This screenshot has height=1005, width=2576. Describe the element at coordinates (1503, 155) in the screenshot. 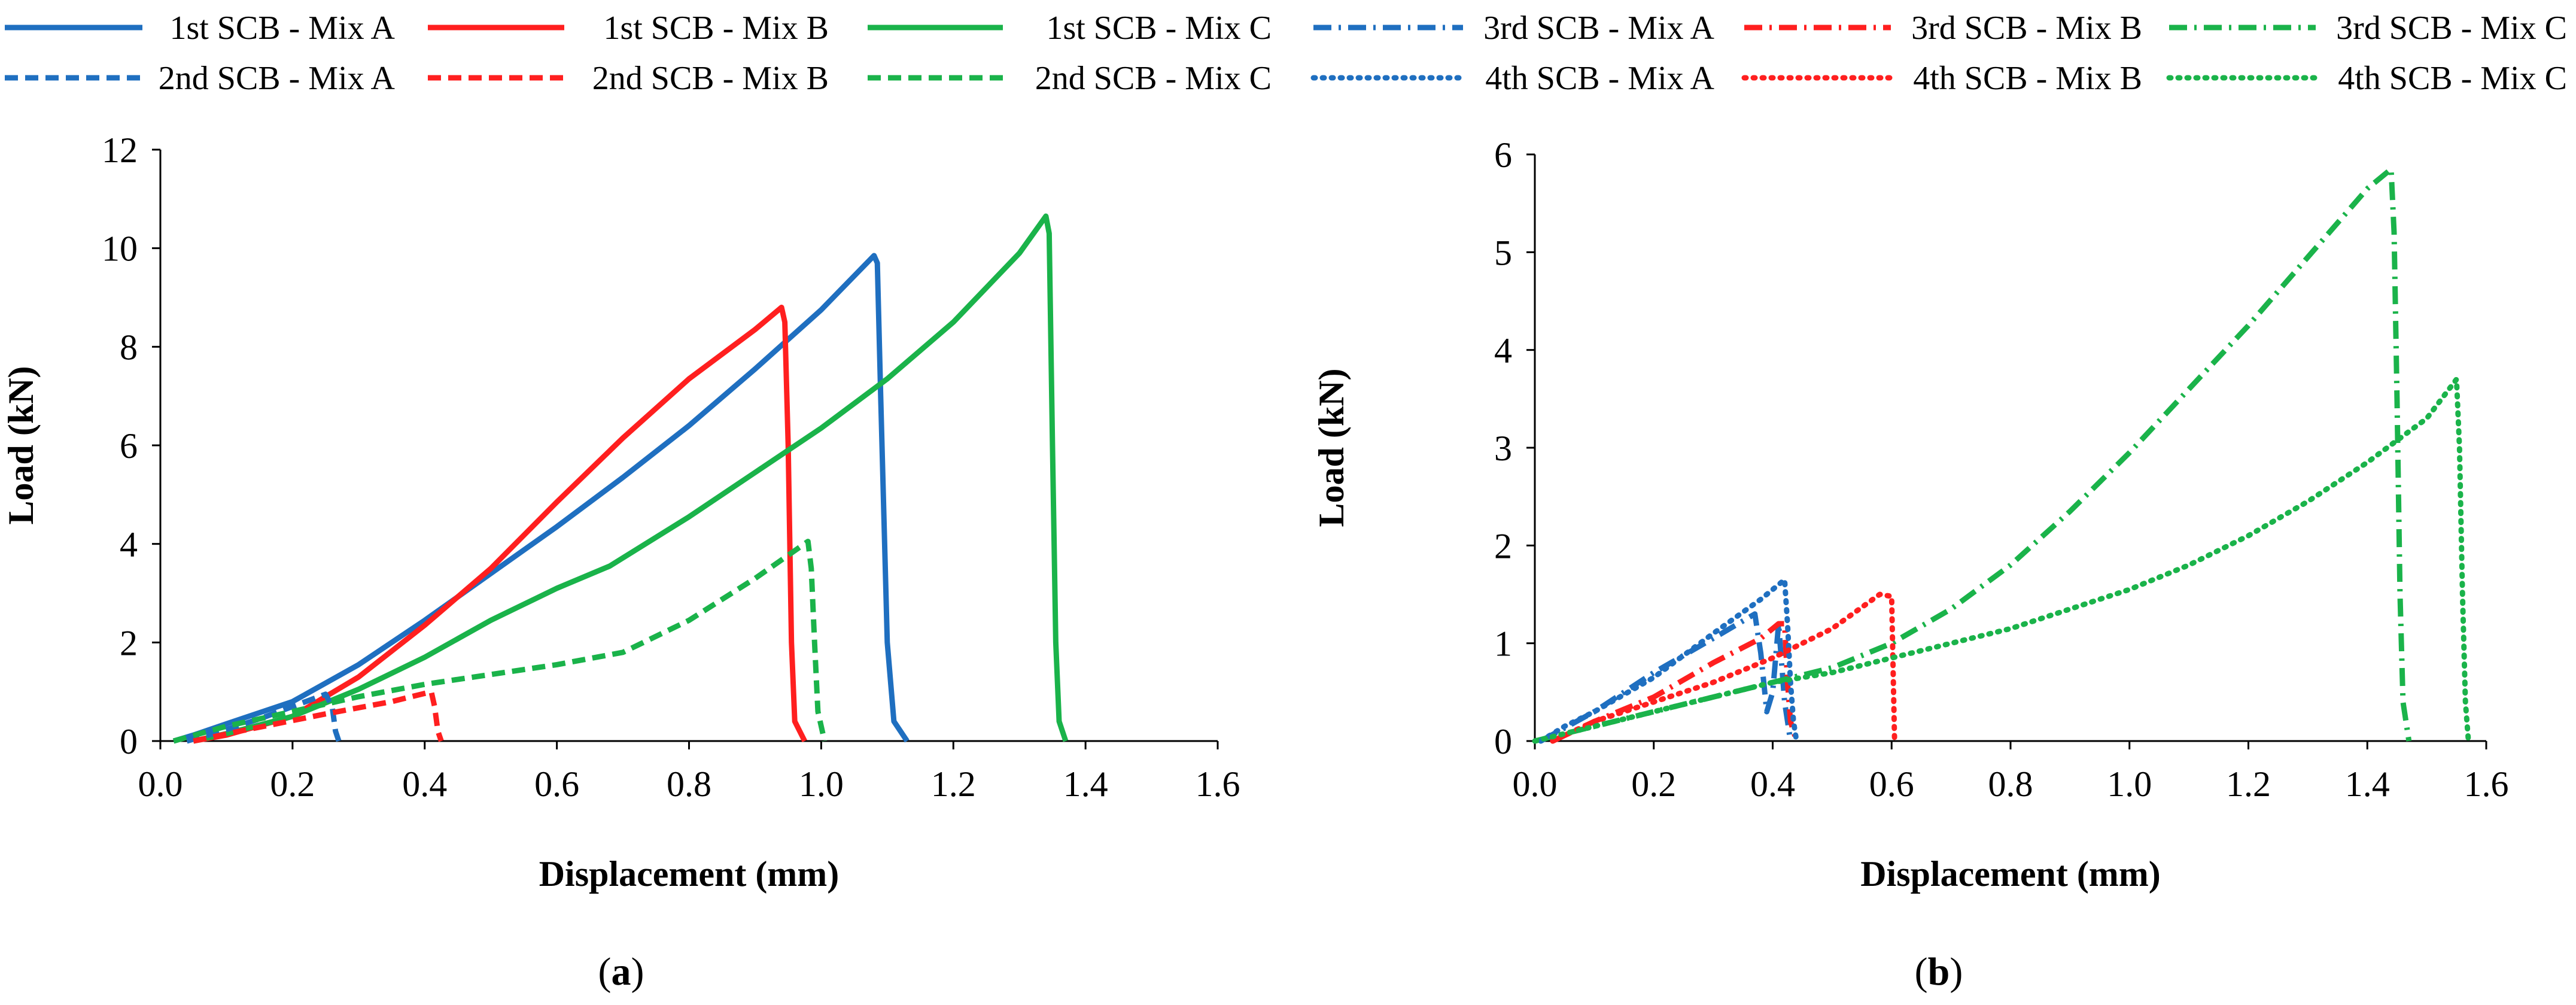

I see `y-tick-label-b-6: 6` at that location.